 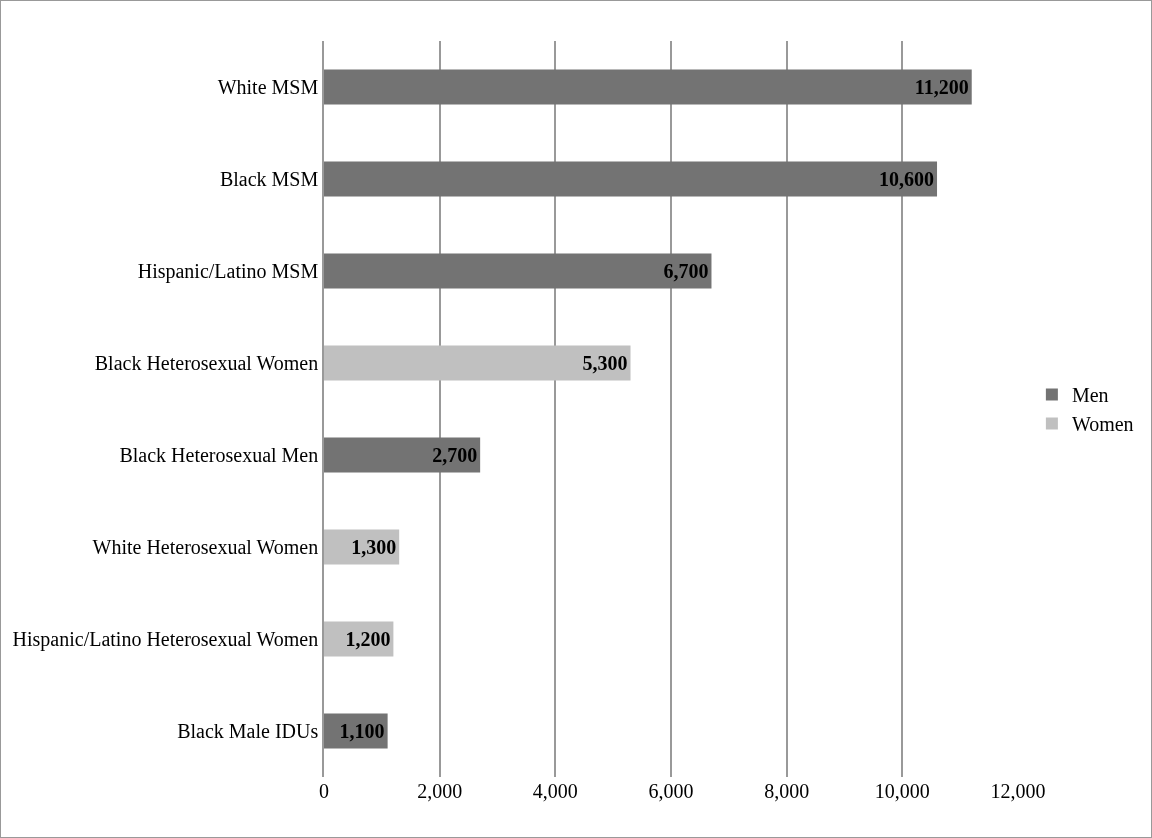 I want to click on data-label: 6,700, so click(x=686, y=271).